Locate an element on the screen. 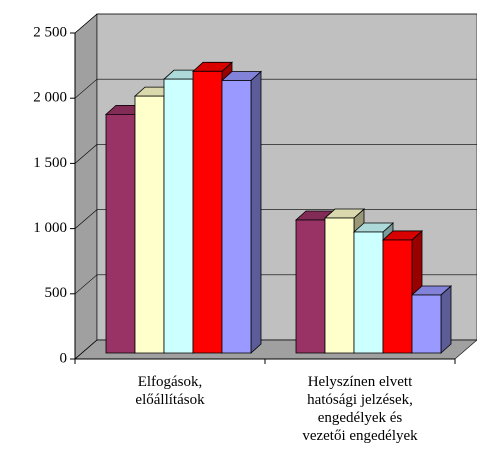 The width and height of the screenshot is (477, 468). y-tick-label: 1 000 is located at coordinates (50, 228).